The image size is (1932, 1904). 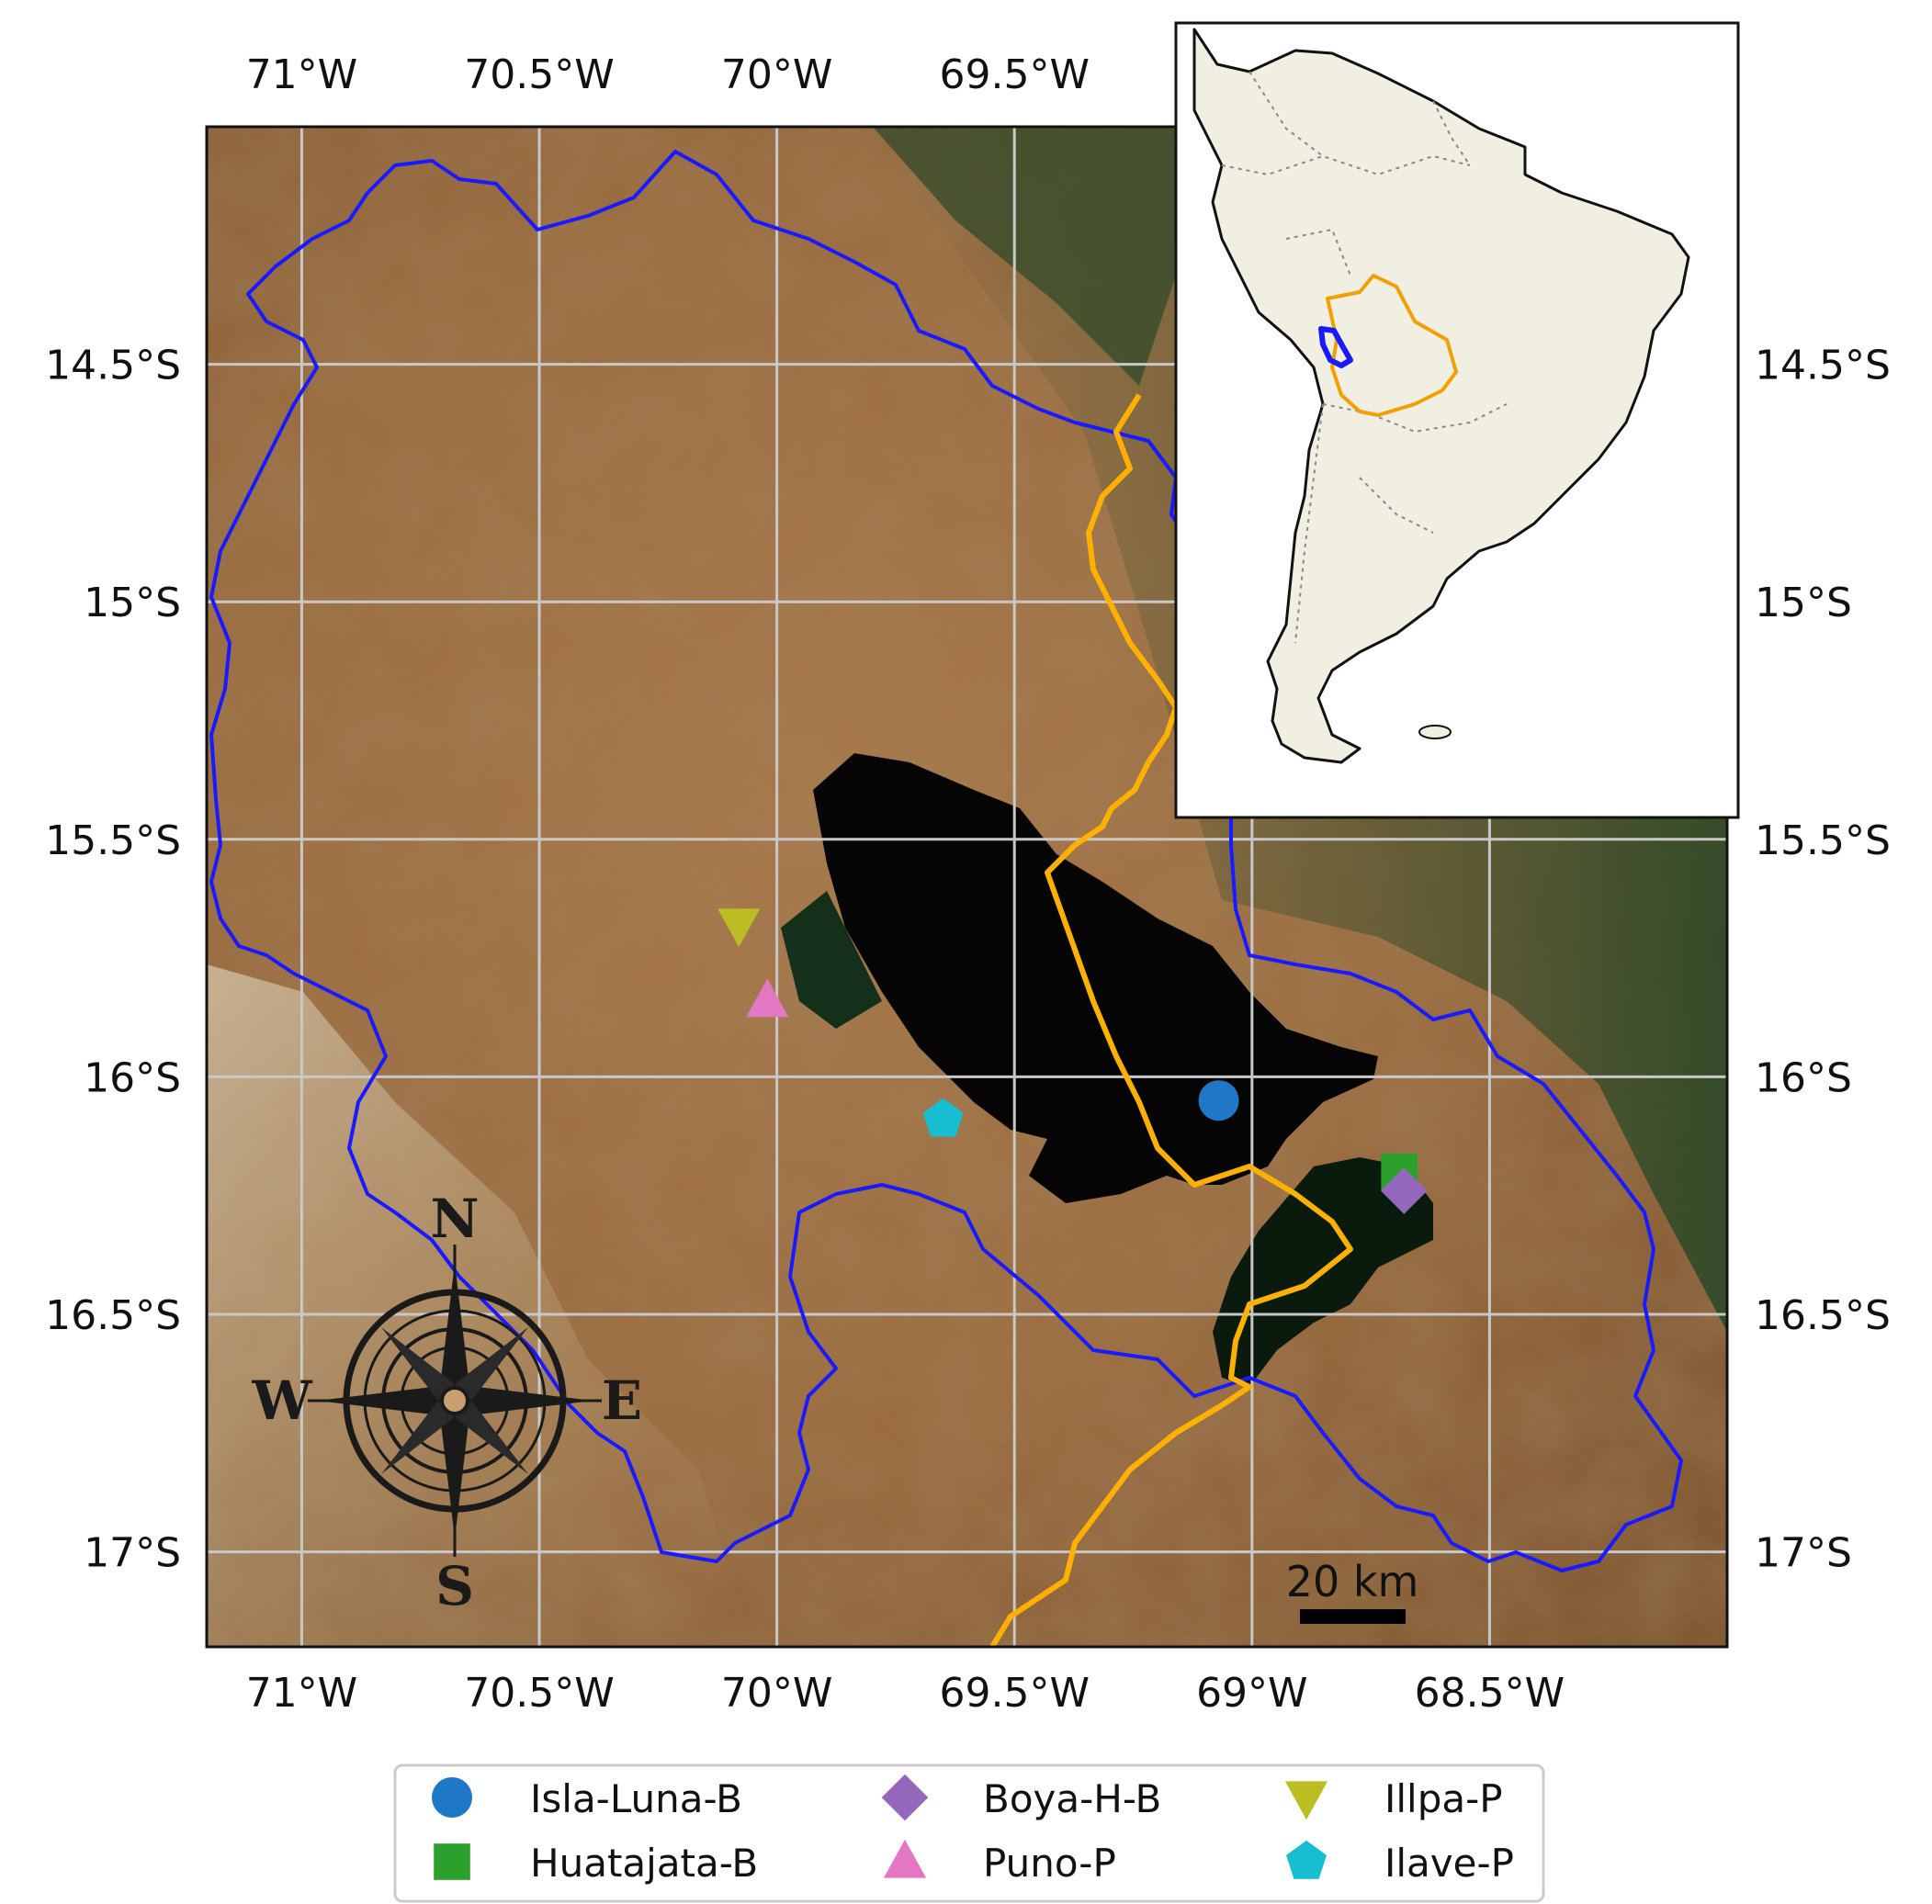 I want to click on lon-tick-bottom-0: 71°W, so click(x=302, y=1693).